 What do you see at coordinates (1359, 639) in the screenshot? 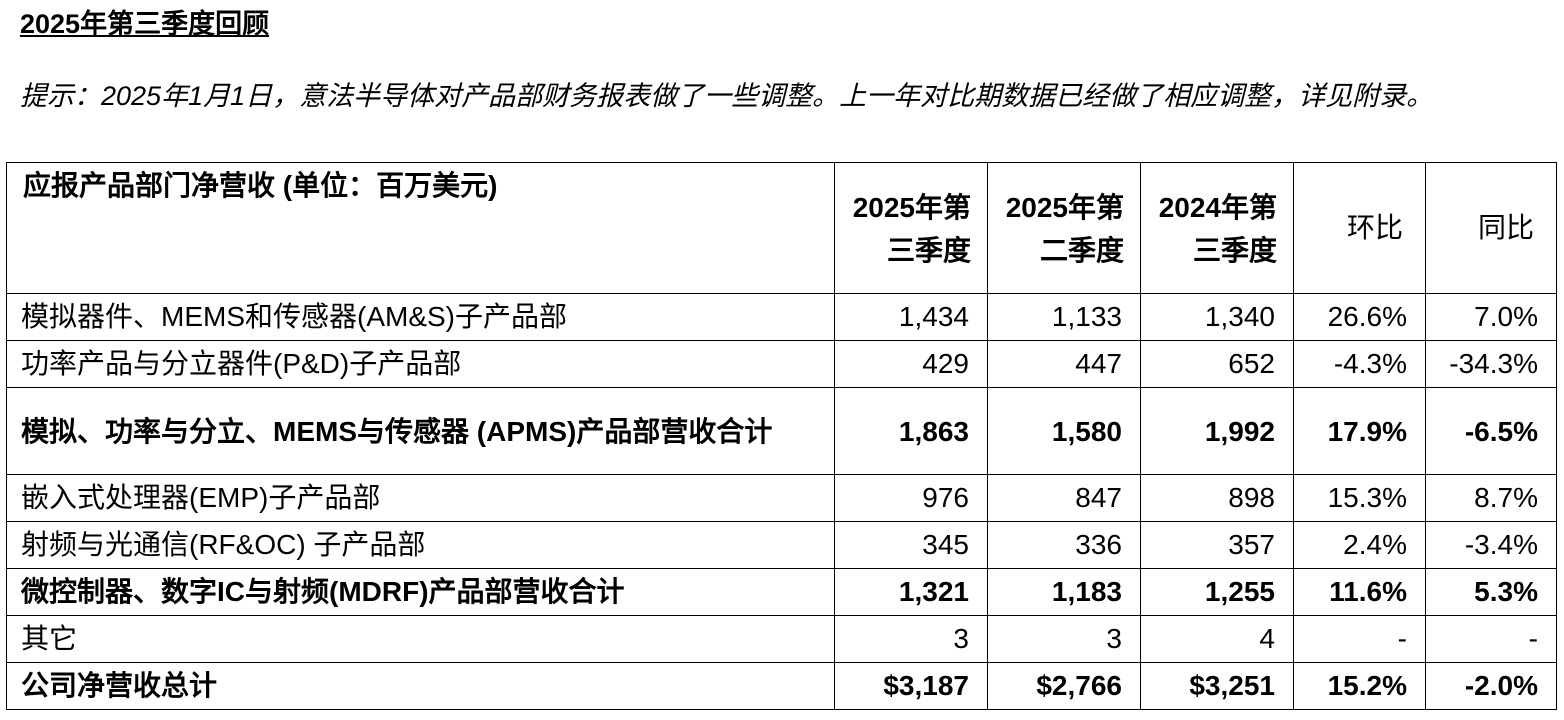
I see `cell-qoq: -` at bounding box center [1359, 639].